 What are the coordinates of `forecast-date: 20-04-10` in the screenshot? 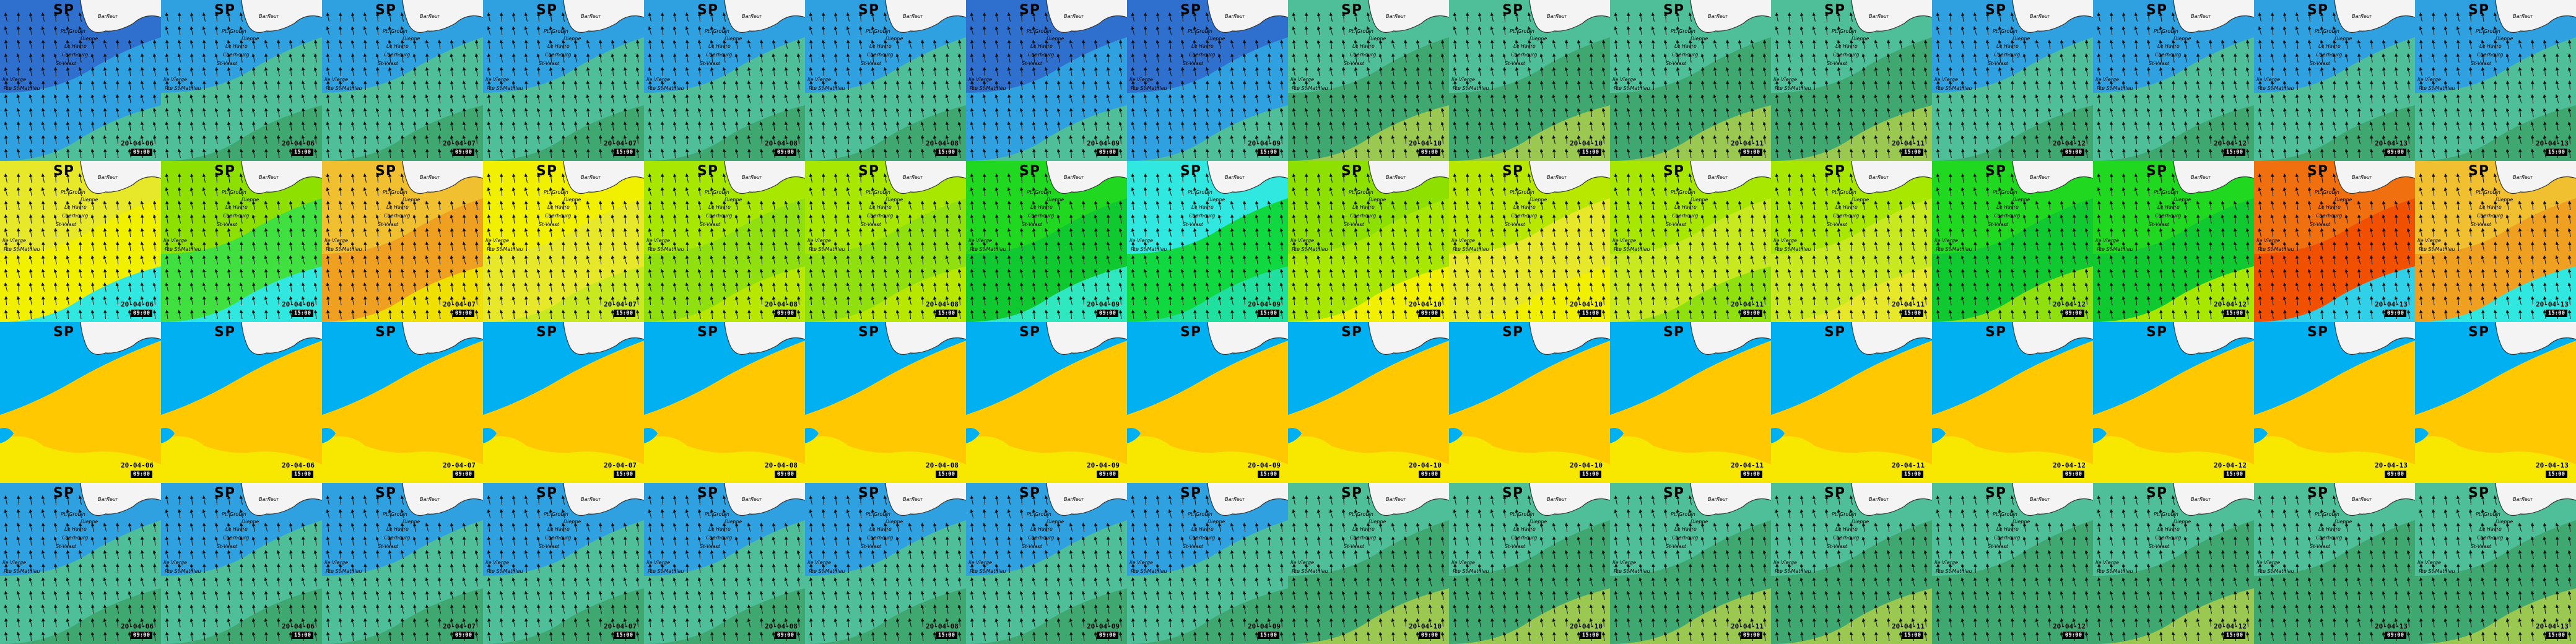 It's located at (1426, 304).